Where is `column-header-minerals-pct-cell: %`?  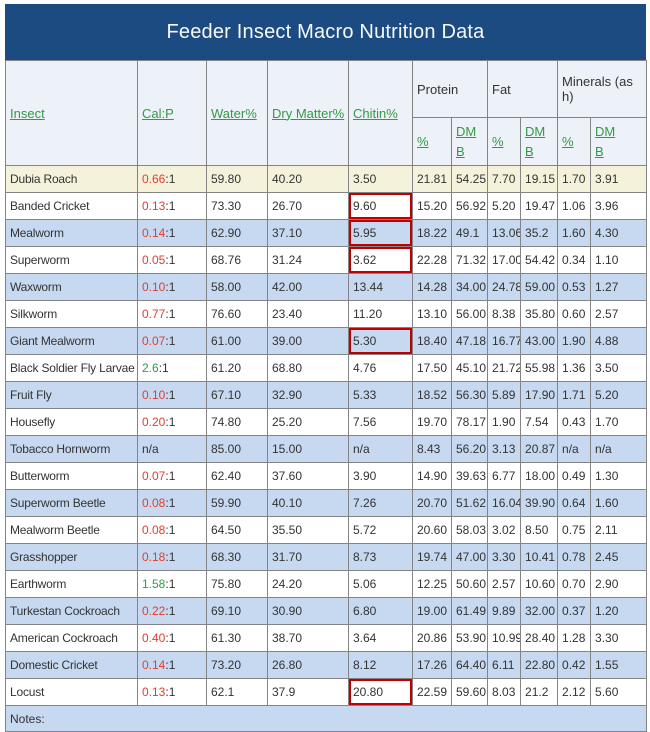 column-header-minerals-pct-cell: % is located at coordinates (574, 141).